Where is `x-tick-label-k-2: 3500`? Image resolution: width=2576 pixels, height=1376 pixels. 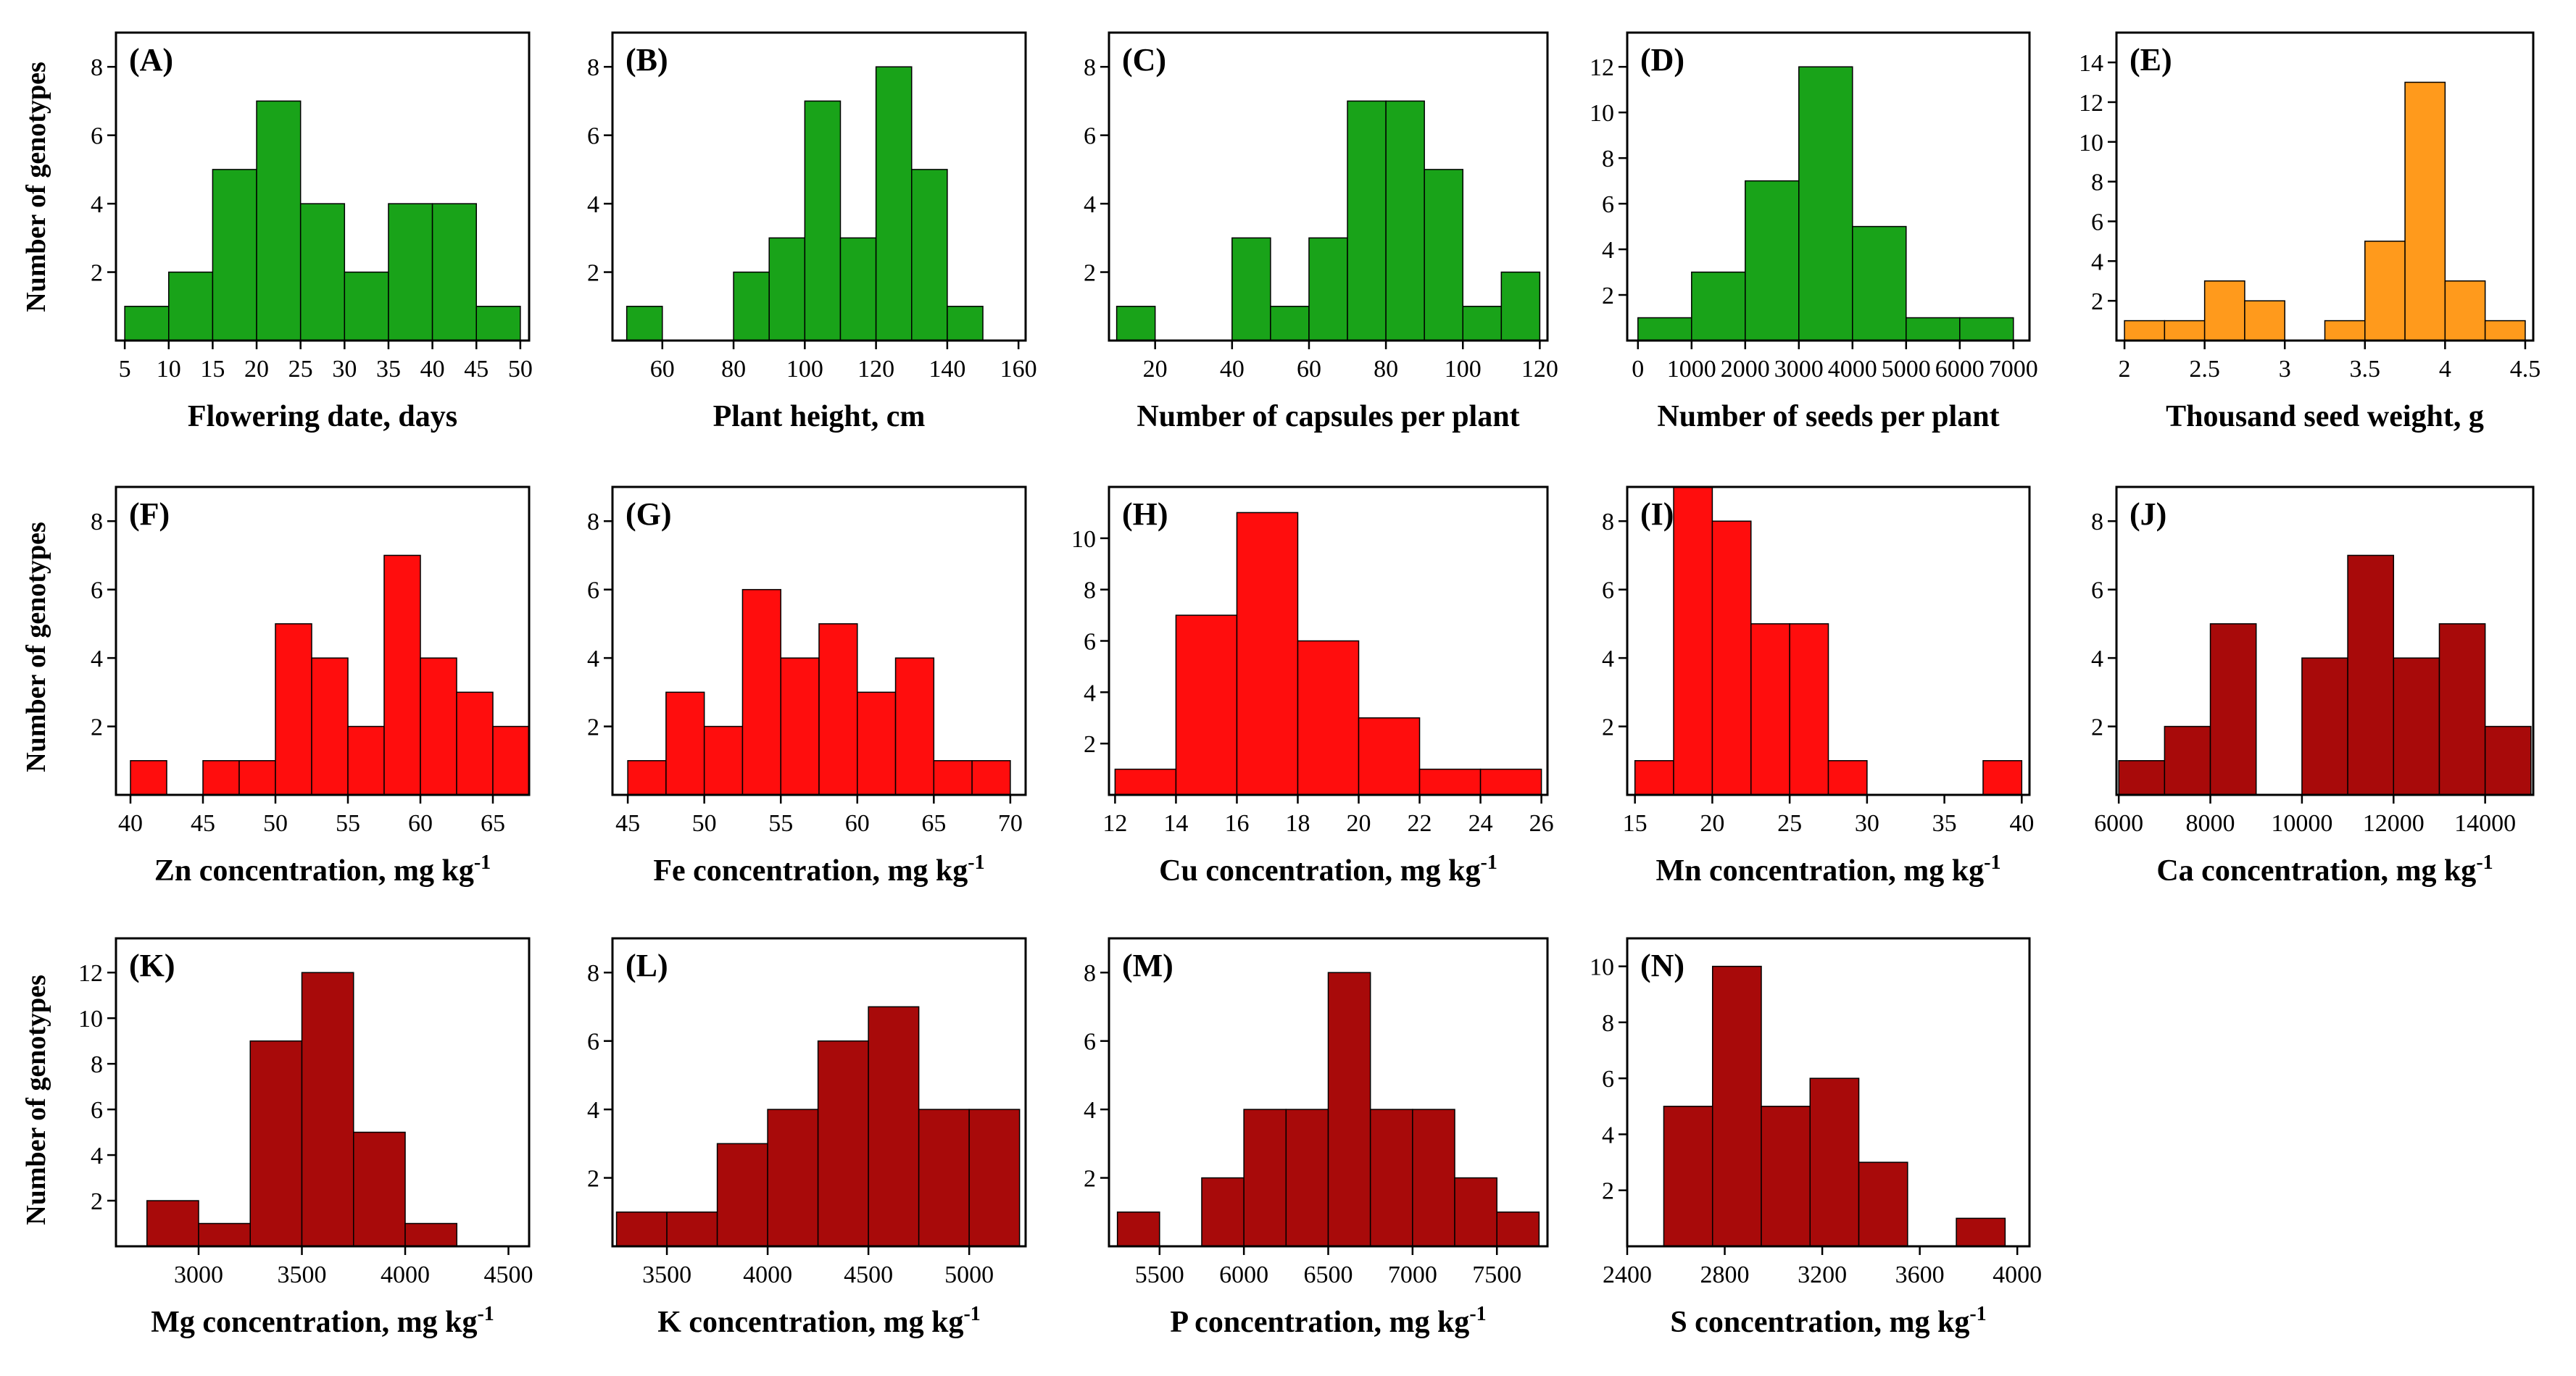
x-tick-label-k-2: 3500 is located at coordinates (302, 1275).